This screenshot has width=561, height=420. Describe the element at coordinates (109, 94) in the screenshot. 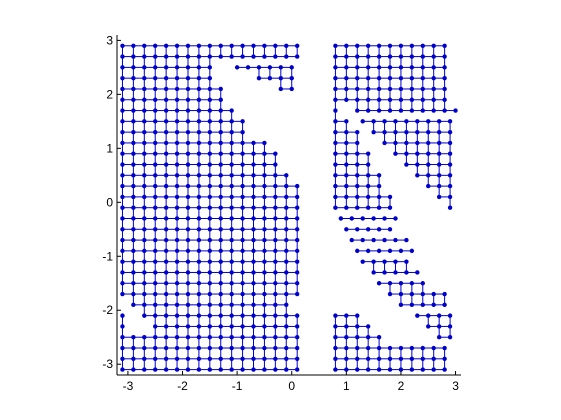

I see `y-tick-label: 2` at that location.